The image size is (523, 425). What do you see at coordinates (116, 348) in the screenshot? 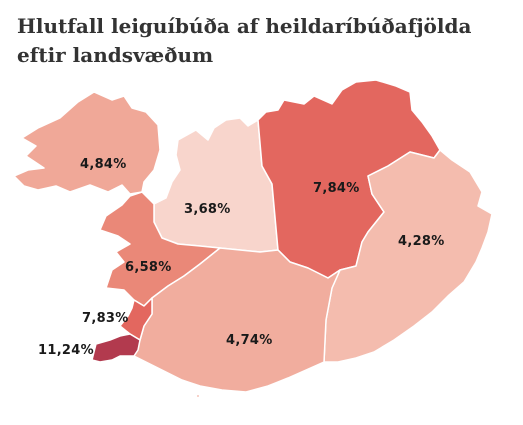
I see `region-hofudborgarsvaedid` at bounding box center [116, 348].